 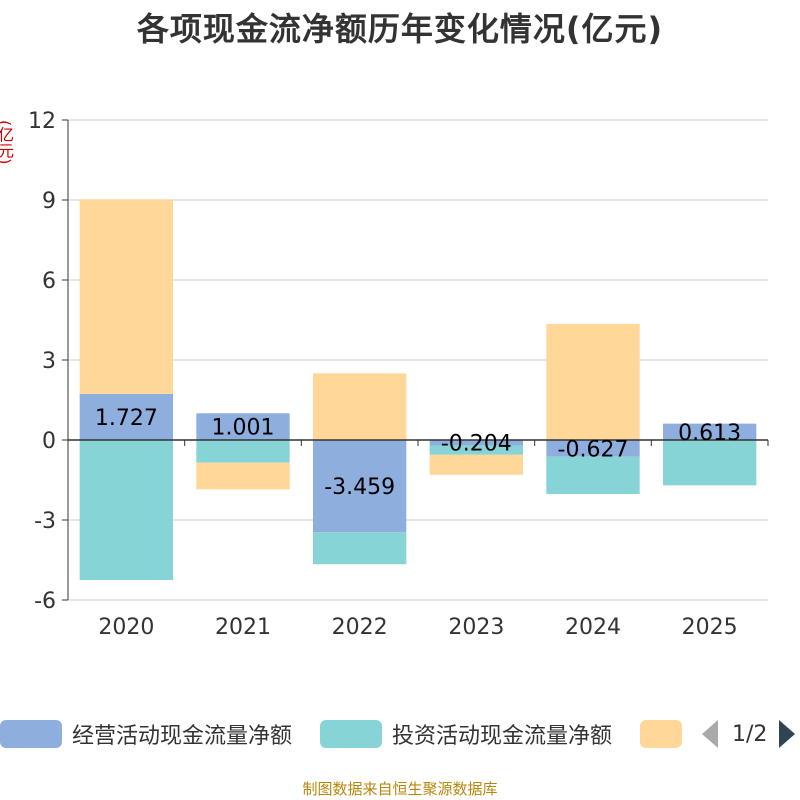 I want to click on x-tick-label-2025: 2025, so click(x=710, y=627).